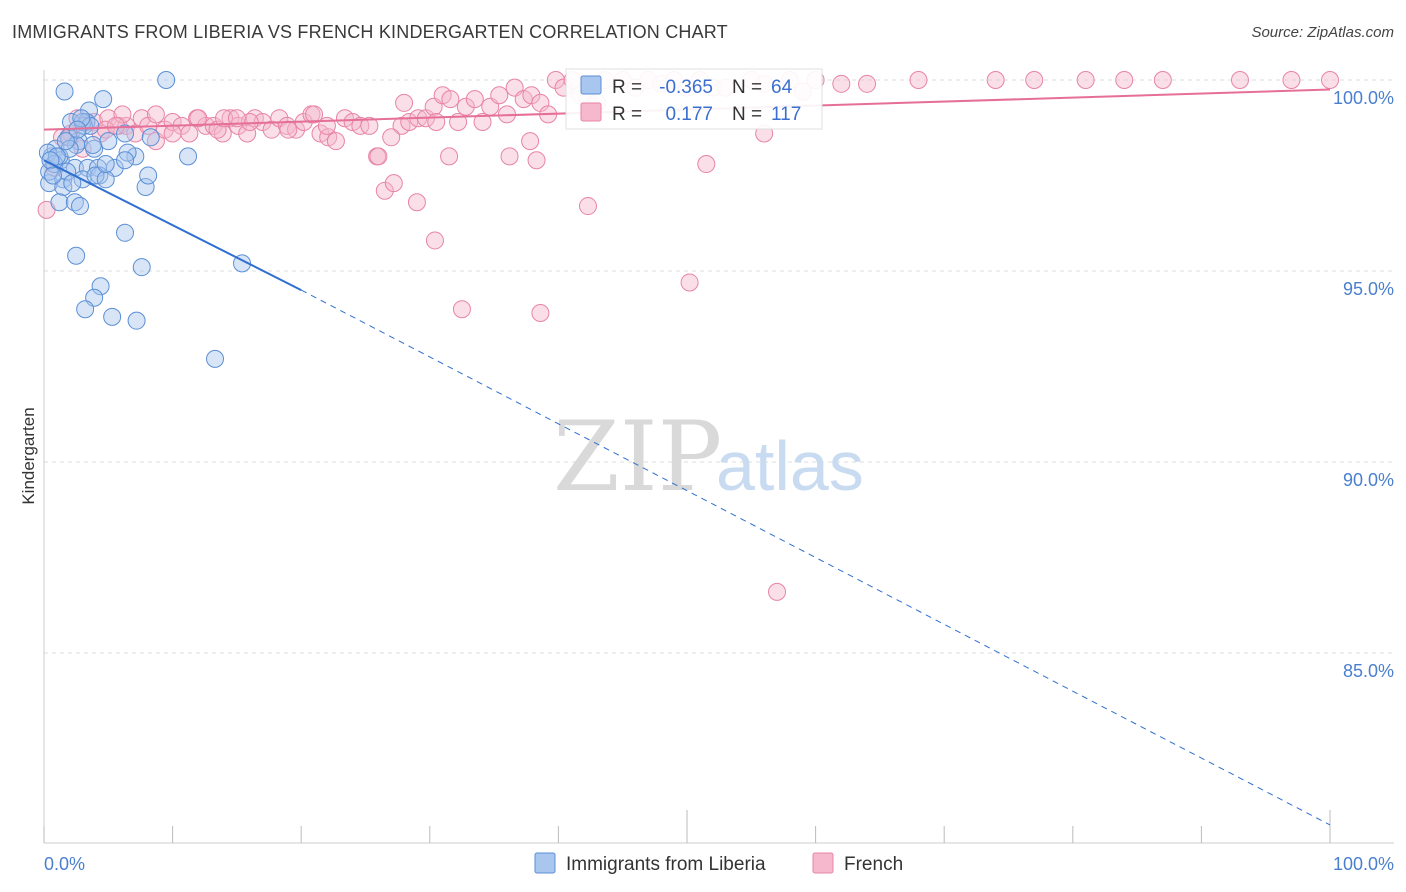  What do you see at coordinates (666, 864) in the screenshot?
I see `legend-label-liberia: Immigrants from Liberia` at bounding box center [666, 864].